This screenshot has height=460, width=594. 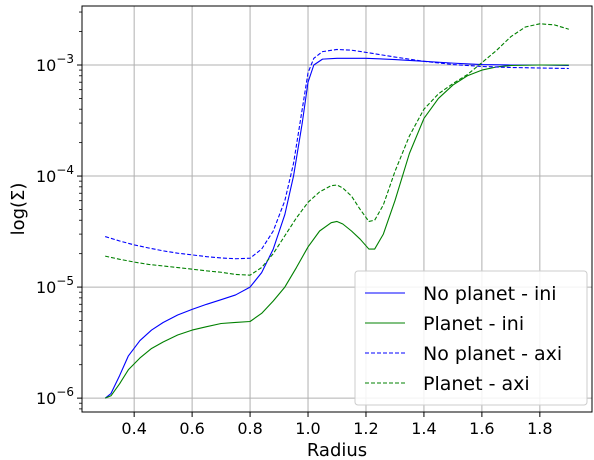 I want to click on y-tick-label: 10⁻⁴, so click(x=55, y=174).